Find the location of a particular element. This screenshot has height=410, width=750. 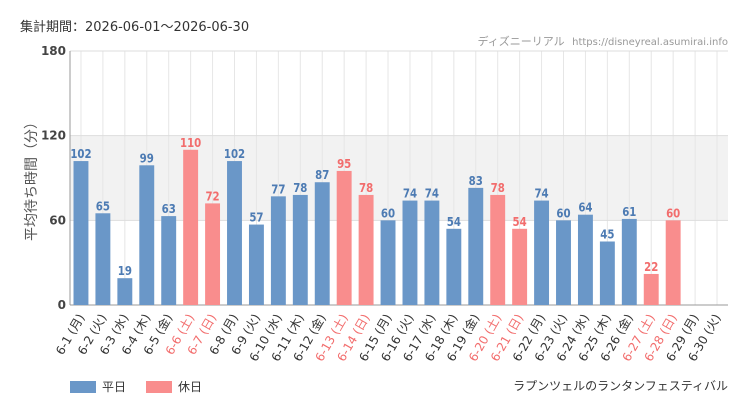

site-name: ディズニーリアル is located at coordinates (521, 41).